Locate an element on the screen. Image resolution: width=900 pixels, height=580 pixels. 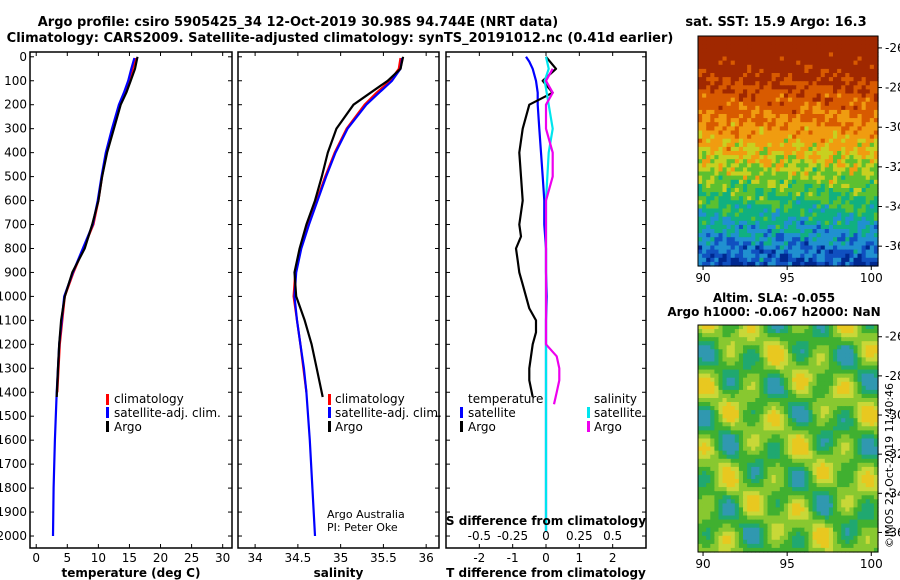
xtick-label-differences: 2 is located at coordinates (613, 558).